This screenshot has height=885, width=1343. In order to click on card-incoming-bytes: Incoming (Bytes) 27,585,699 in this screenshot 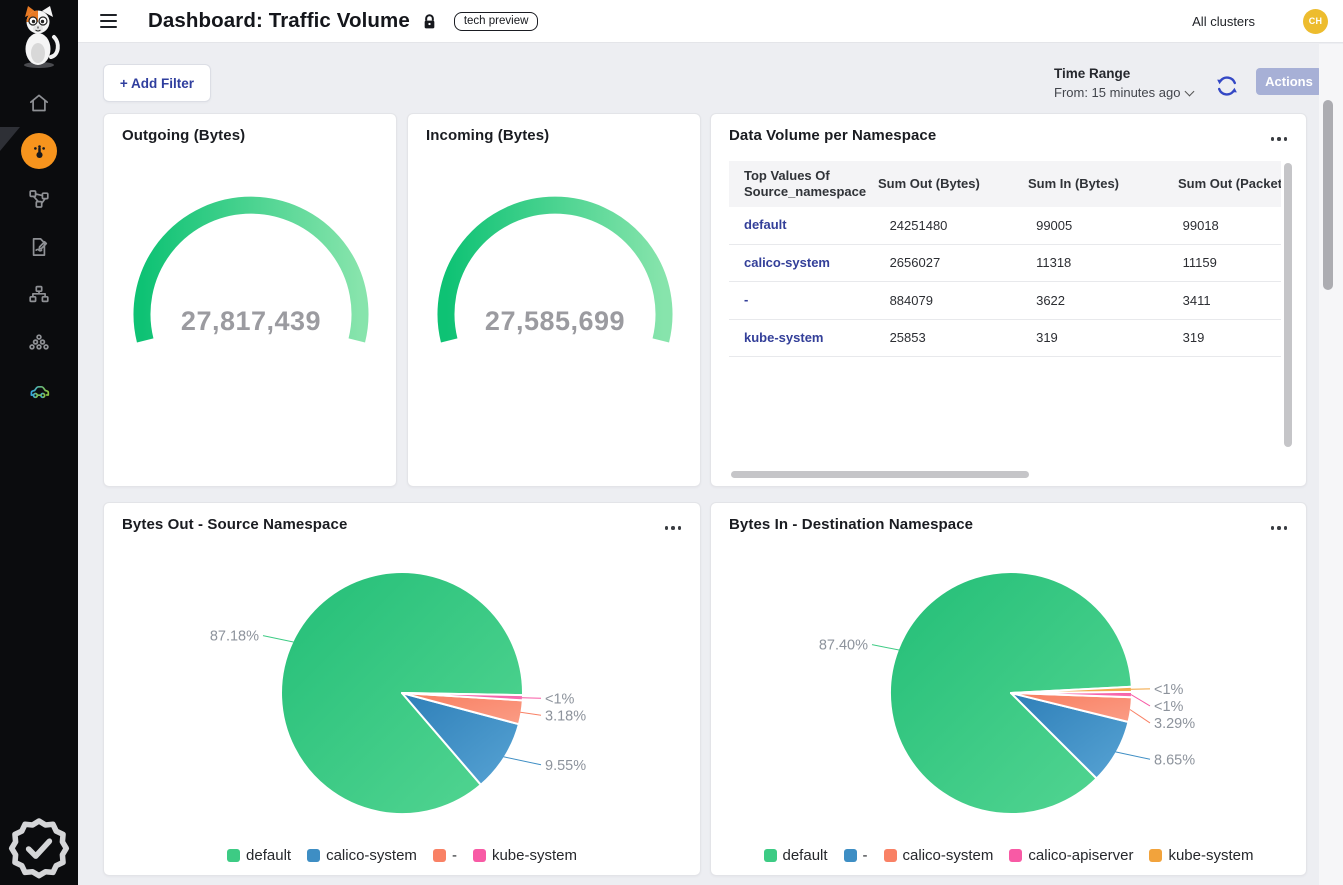, I will do `click(554, 300)`.